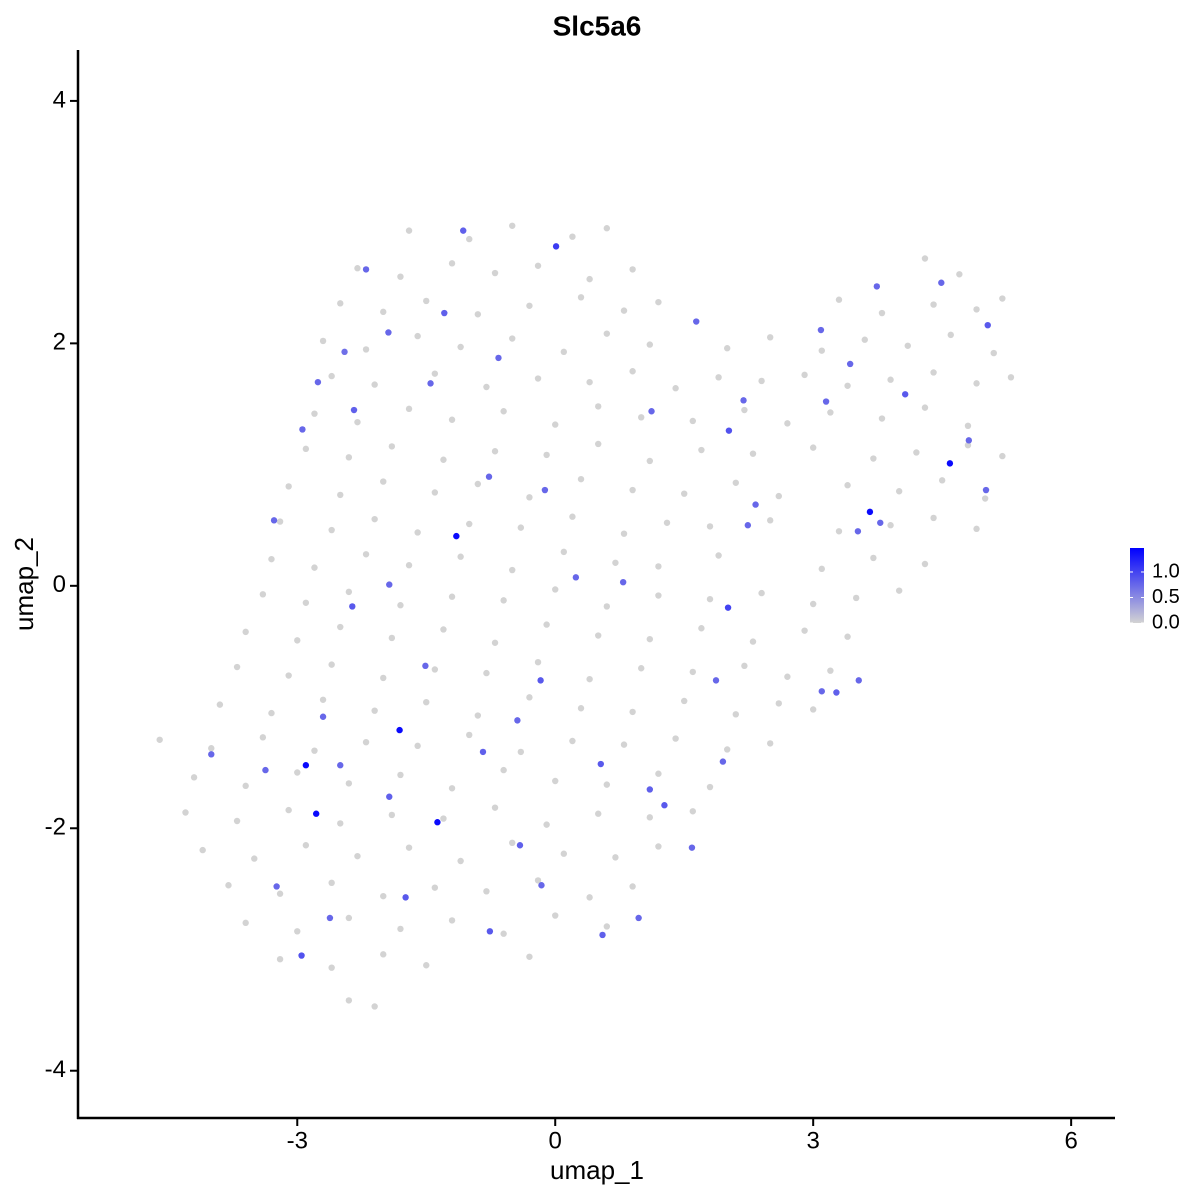  What do you see at coordinates (813, 1140) in the screenshot?
I see `x-tick-label: 3` at bounding box center [813, 1140].